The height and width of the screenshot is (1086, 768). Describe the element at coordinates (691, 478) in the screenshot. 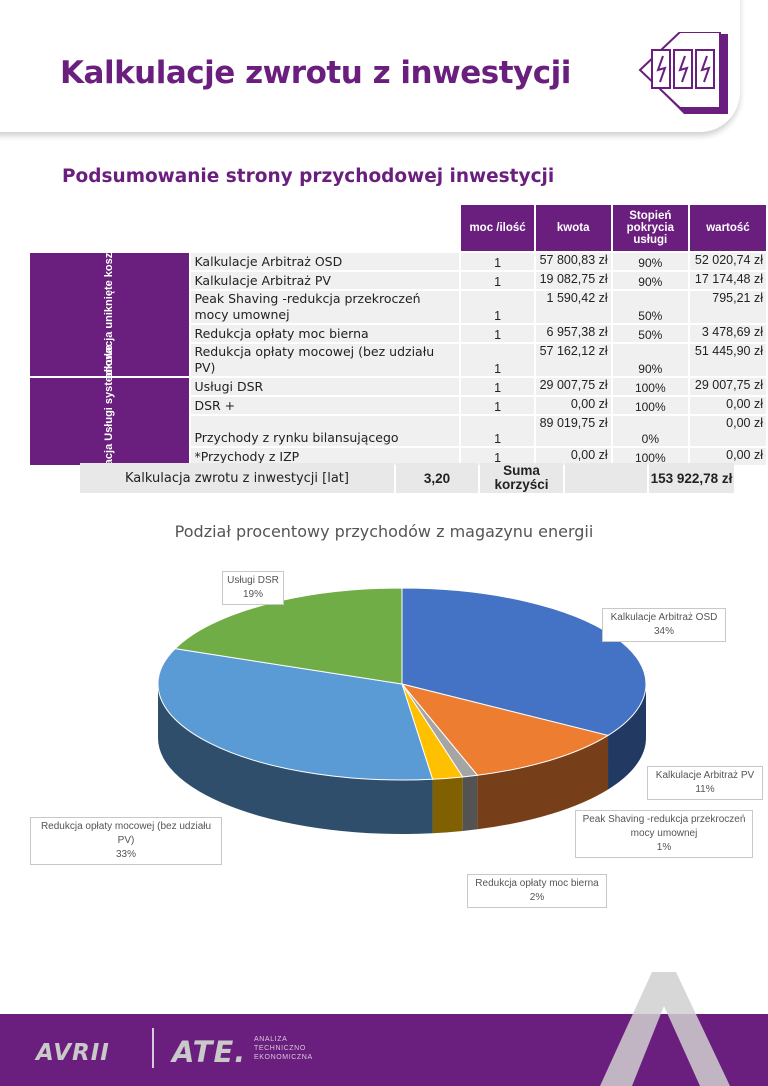

I see `total-benefits: 153 922,78 zł` at that location.